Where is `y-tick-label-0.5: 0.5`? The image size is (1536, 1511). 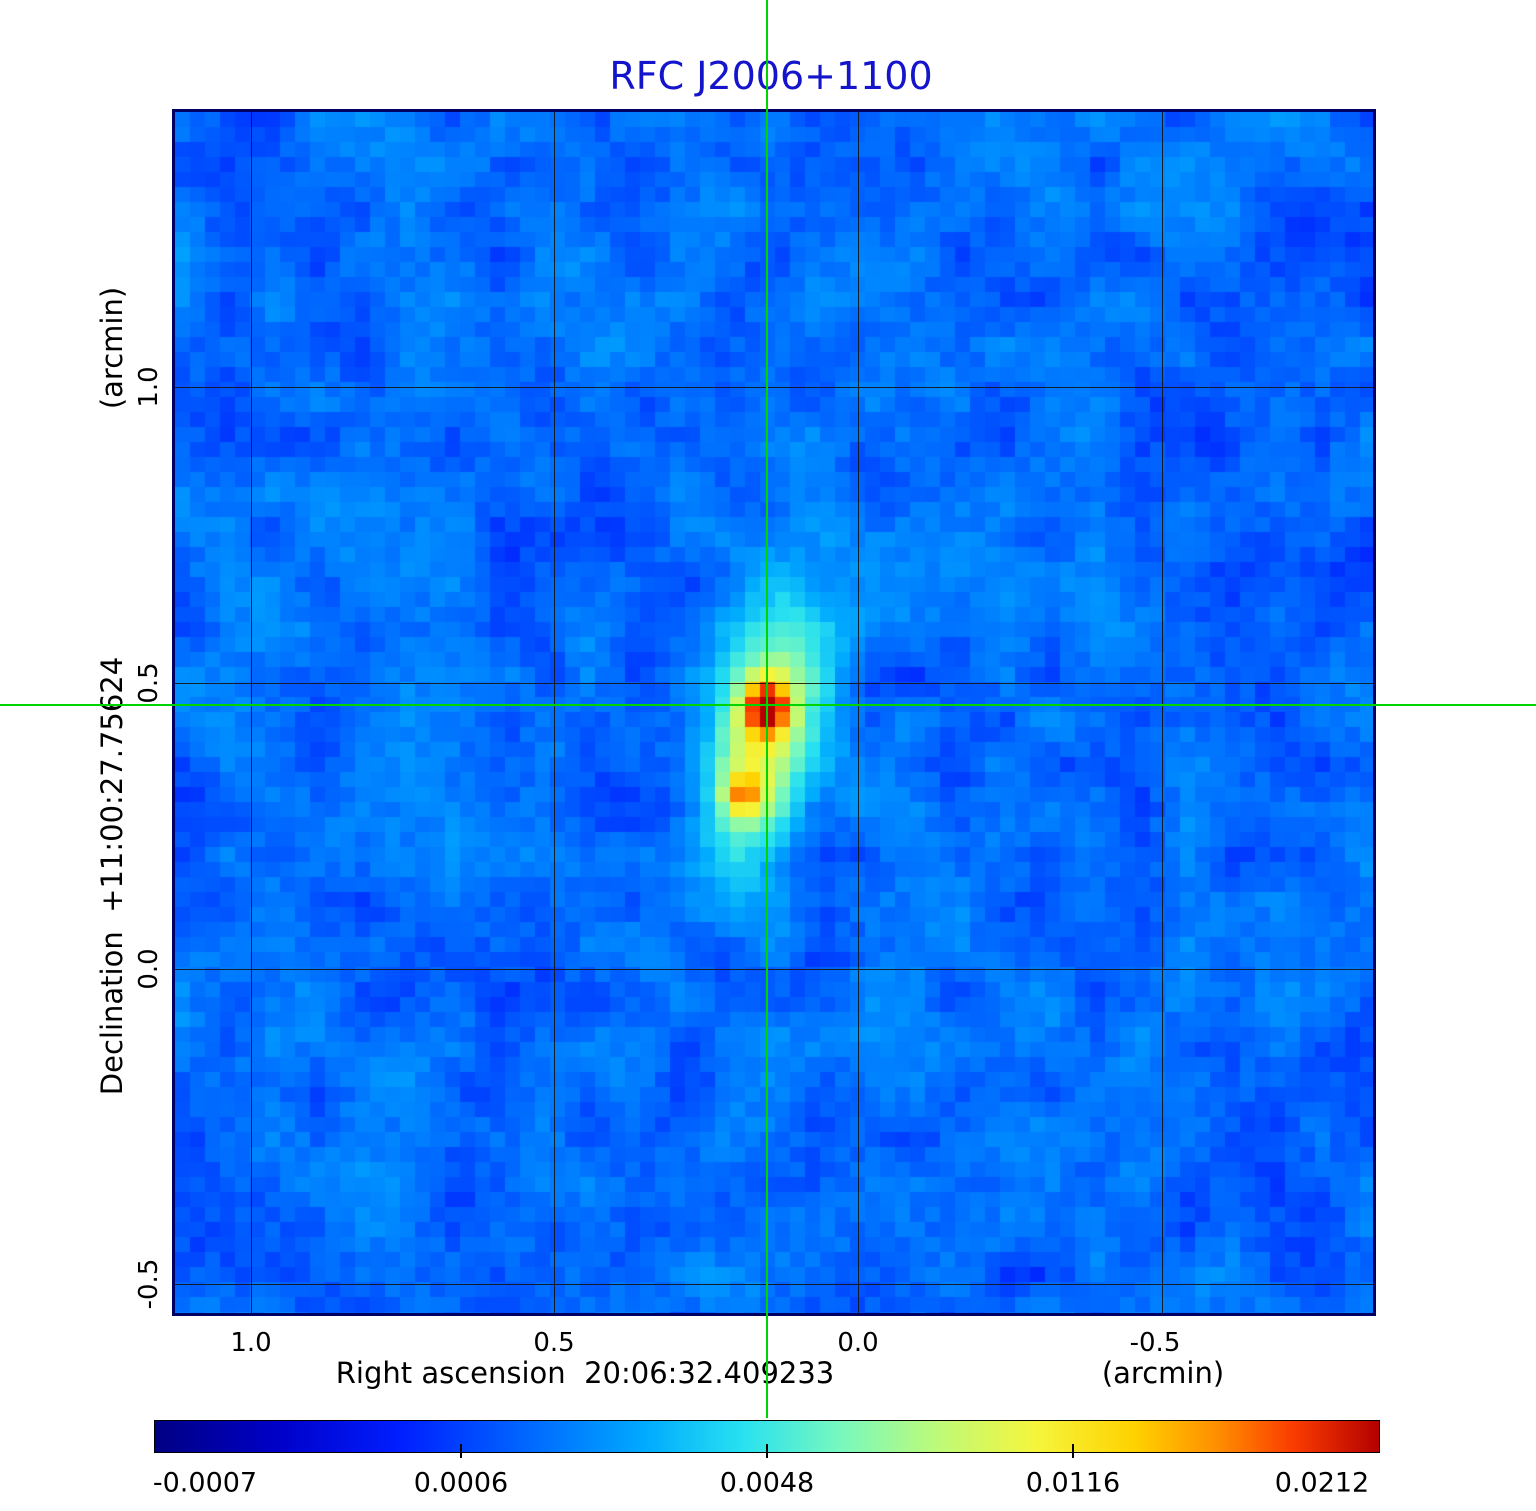 y-tick-label-0.5: 0.5 is located at coordinates (149, 683).